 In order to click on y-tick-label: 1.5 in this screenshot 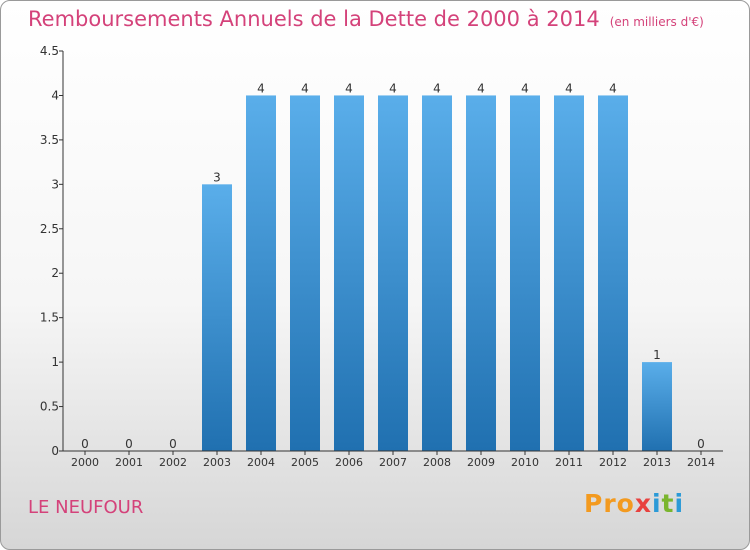, I will do `click(49, 318)`.